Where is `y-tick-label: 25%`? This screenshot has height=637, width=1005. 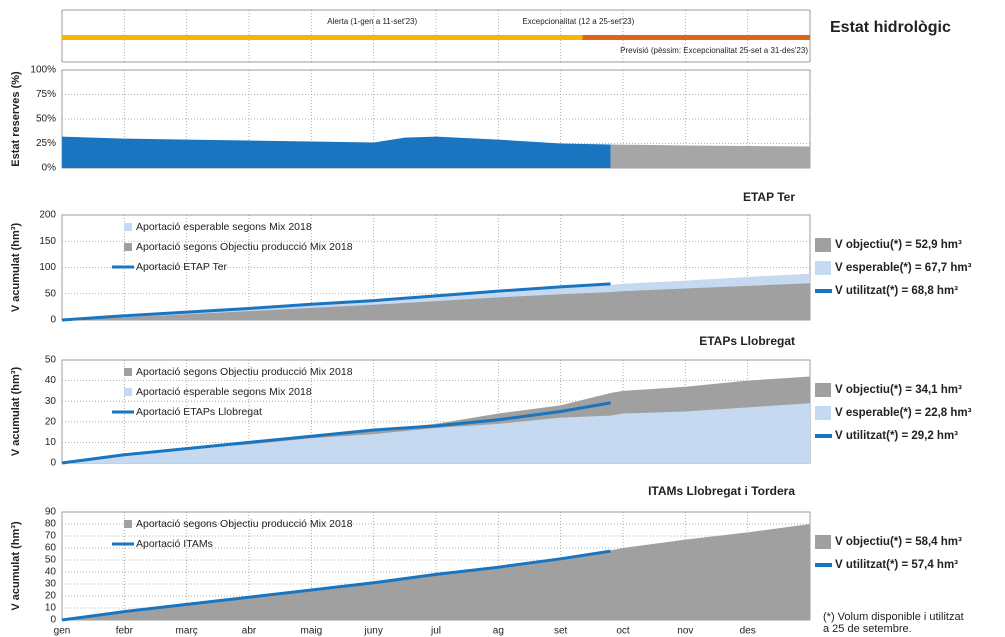 y-tick-label: 25% is located at coordinates (46, 143).